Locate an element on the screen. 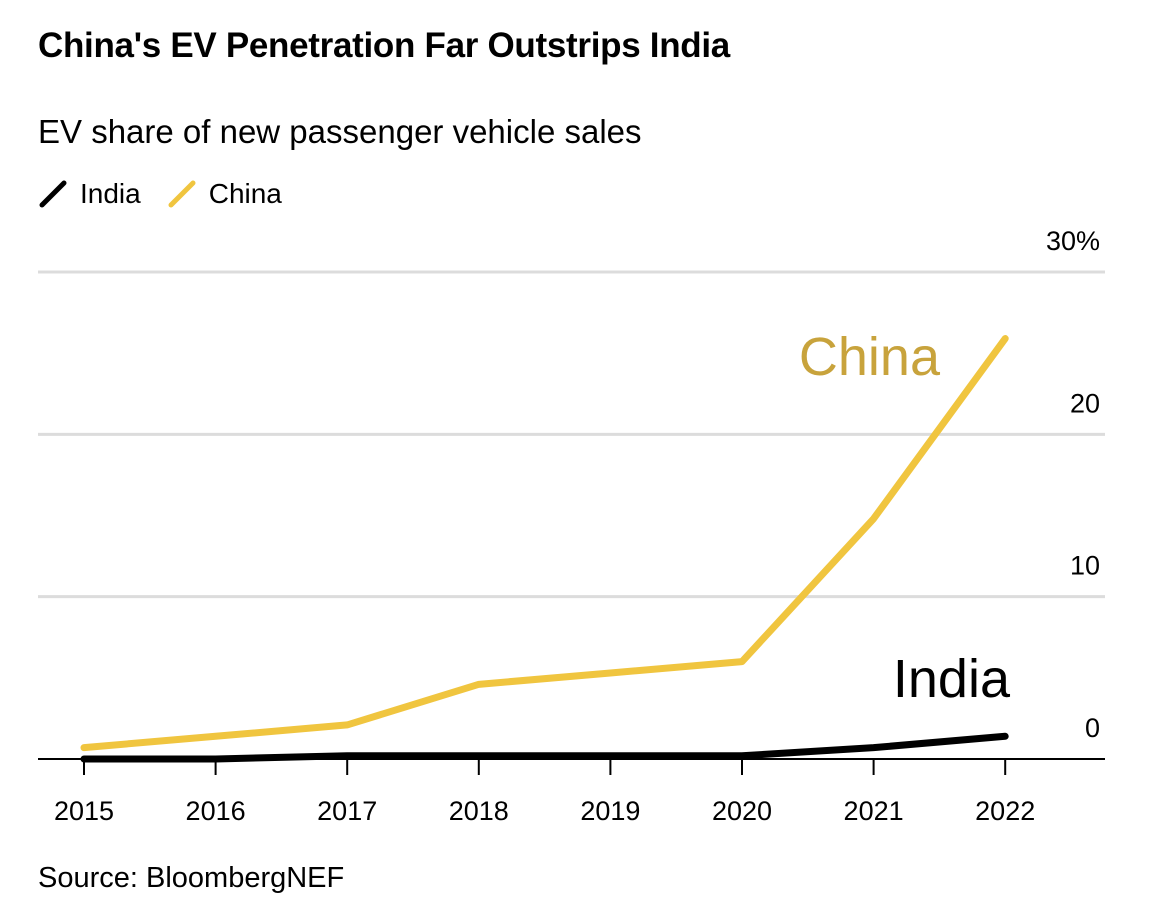  legend-swatch-china-icon is located at coordinates (182, 194).